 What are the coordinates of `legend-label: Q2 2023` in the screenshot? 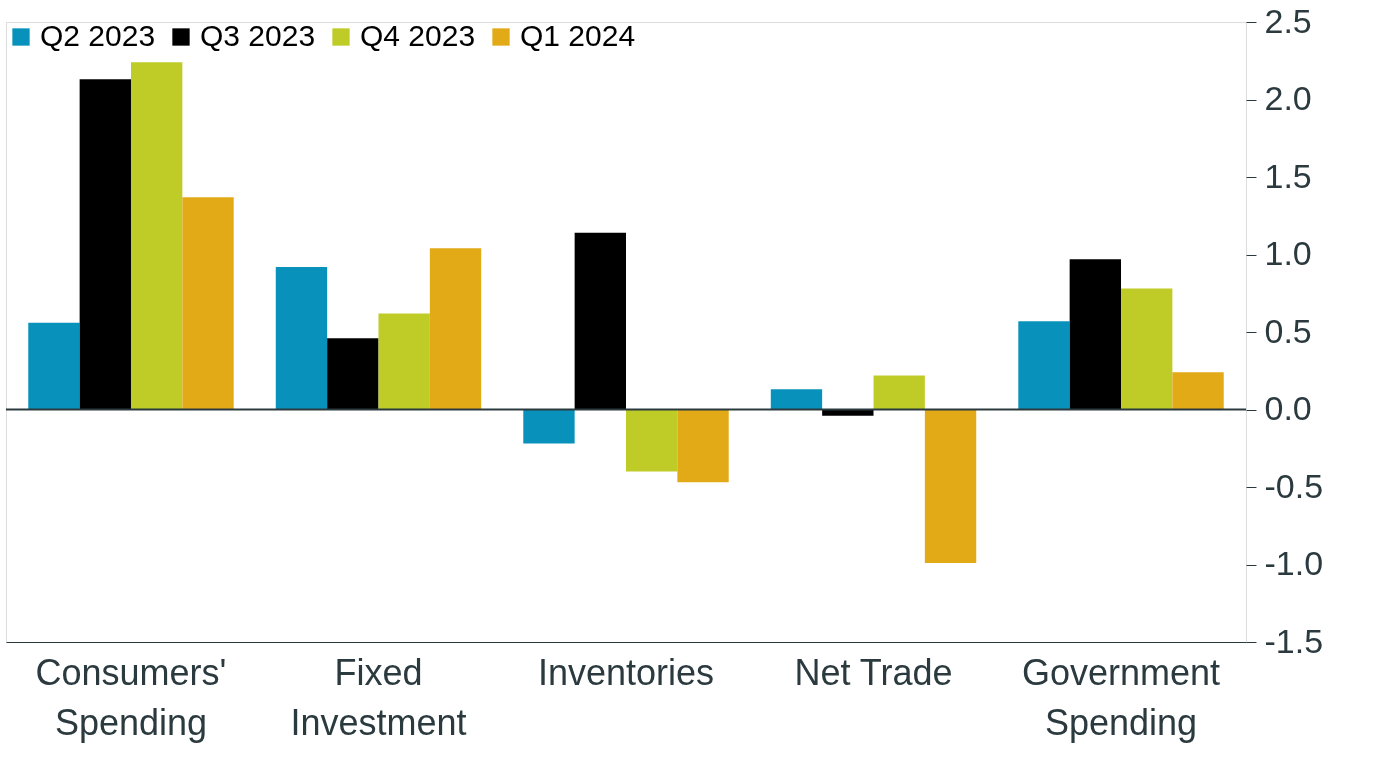 It's located at (98, 35).